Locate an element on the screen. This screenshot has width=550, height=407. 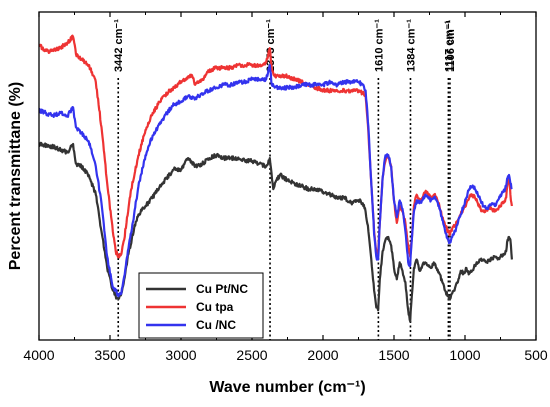
legend-label: Cu tpa is located at coordinates (215, 307).